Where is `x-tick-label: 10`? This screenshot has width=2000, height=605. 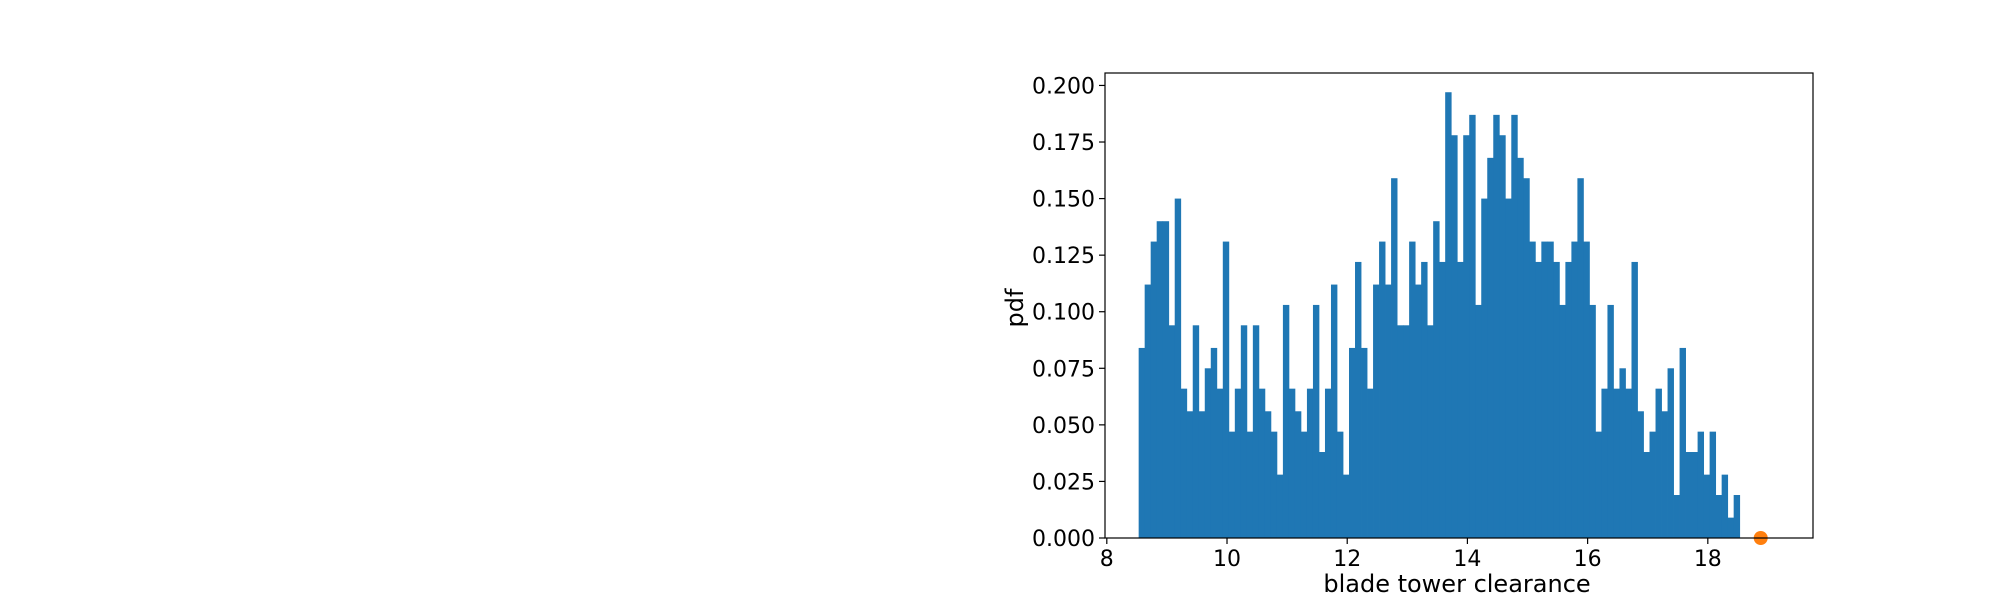 x-tick-label: 10 is located at coordinates (1227, 559).